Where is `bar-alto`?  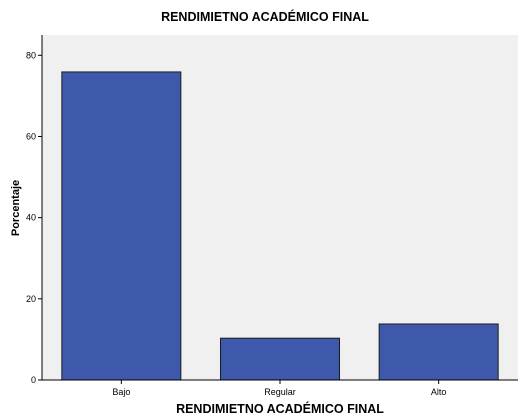
bar-alto is located at coordinates (438, 352).